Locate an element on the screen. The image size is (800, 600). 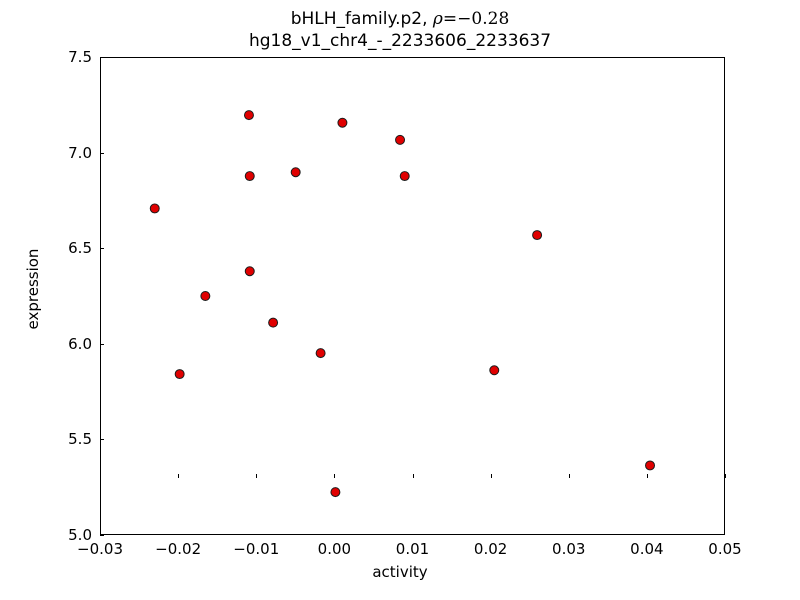
chart-title-line-1: bHLH_family.p2, ρ=−0.28 is located at coordinates (400, 19).